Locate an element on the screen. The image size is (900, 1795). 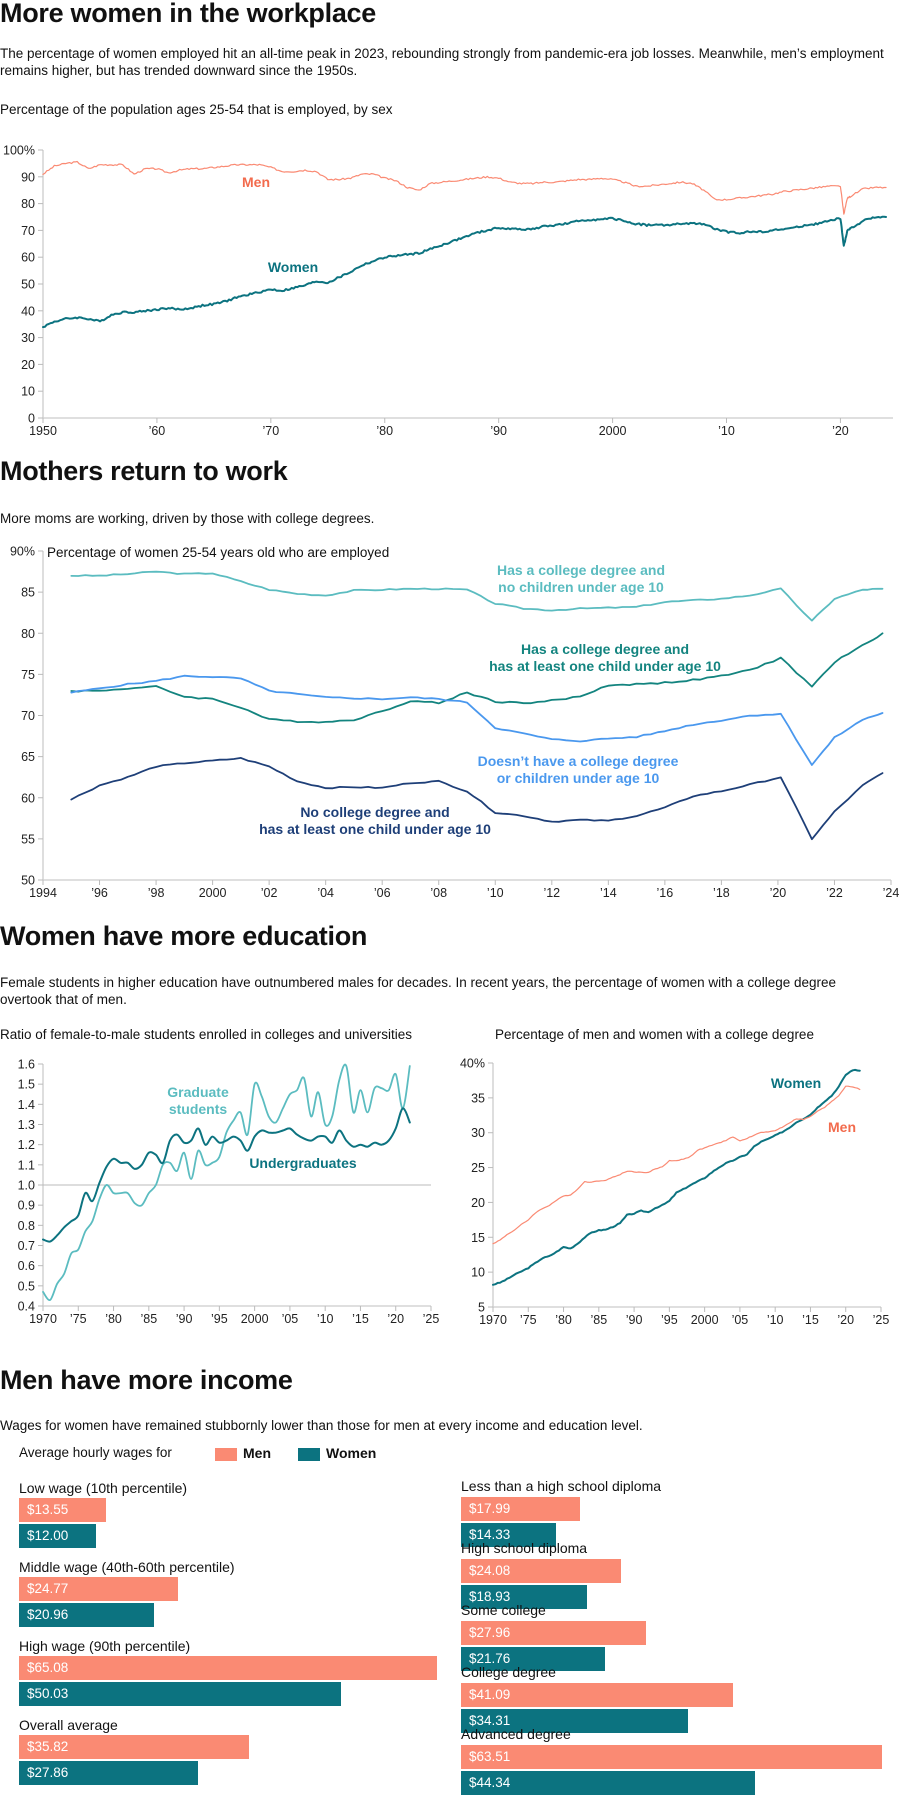
series-line-women is located at coordinates (464, 272).